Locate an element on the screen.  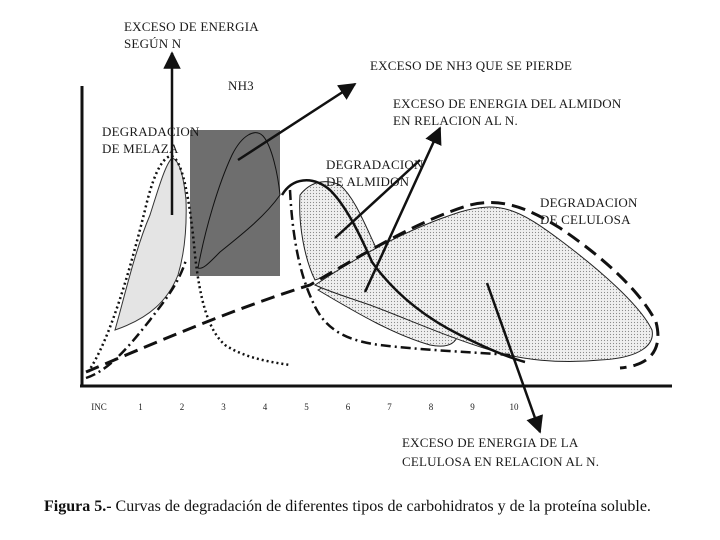
x-tick-label: 1 is located at coordinates (140, 407).